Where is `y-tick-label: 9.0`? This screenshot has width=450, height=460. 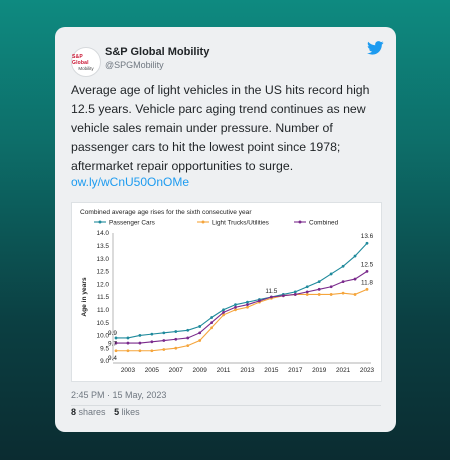
y-tick-label: 9.0 is located at coordinates (104, 361).